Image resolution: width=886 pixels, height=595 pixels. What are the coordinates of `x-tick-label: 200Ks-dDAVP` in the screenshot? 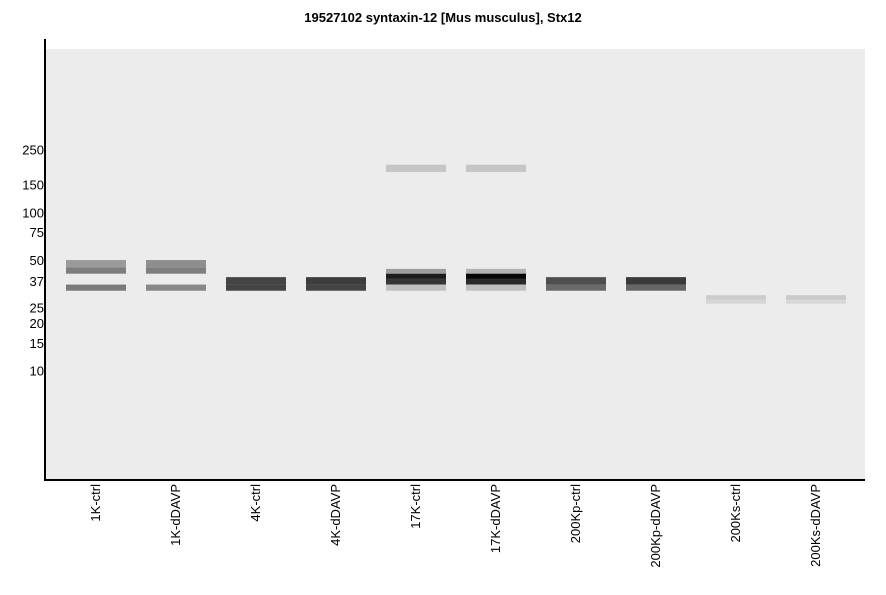 It's located at (815, 525).